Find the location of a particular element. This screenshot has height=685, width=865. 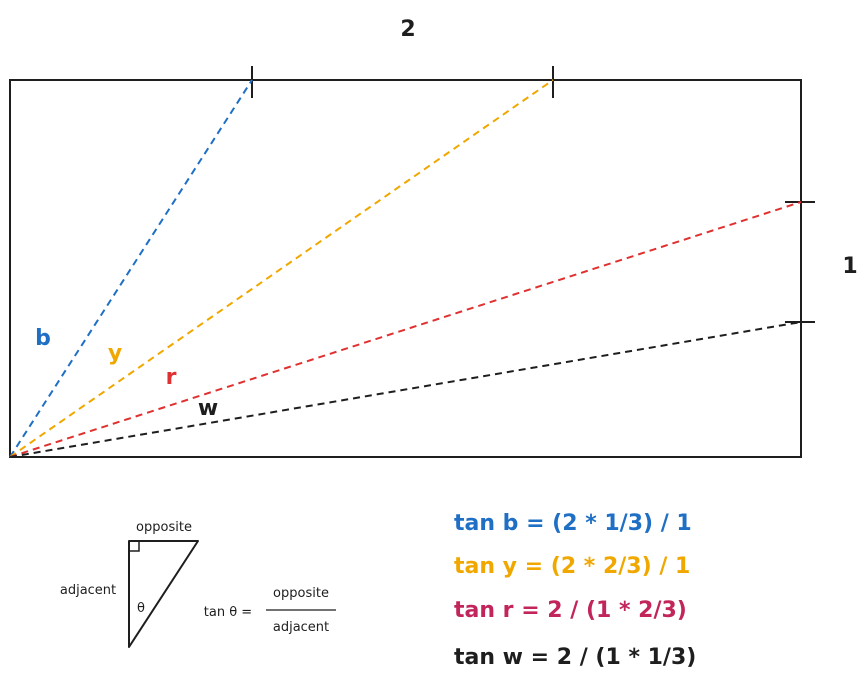

formula-left: tan θ = is located at coordinates (228, 612).